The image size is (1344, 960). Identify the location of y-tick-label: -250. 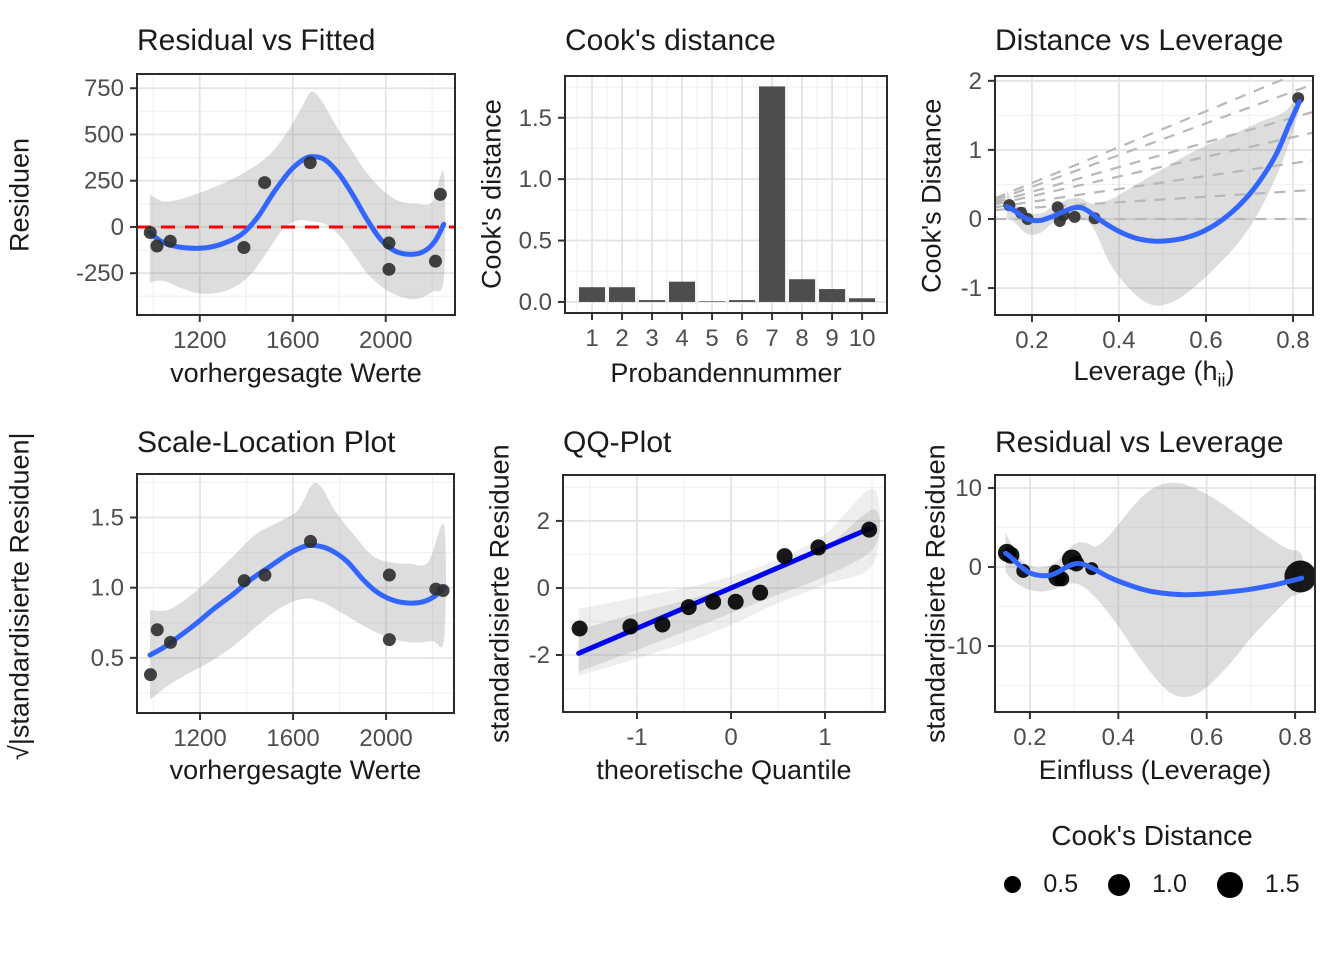
(100, 273).